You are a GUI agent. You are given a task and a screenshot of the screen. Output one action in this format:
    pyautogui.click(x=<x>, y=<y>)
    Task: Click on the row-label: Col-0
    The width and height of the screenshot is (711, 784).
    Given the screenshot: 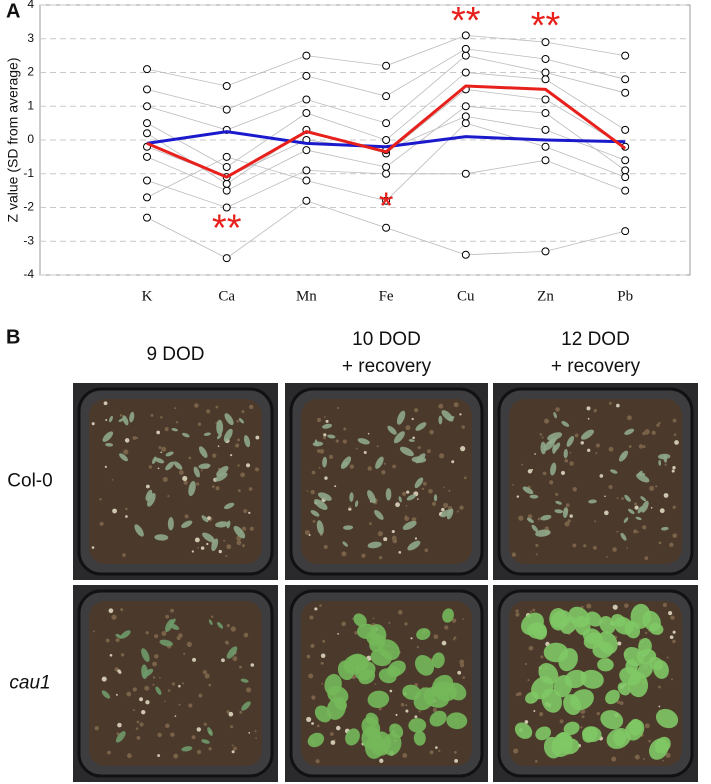 What is the action you would take?
    pyautogui.click(x=29, y=481)
    